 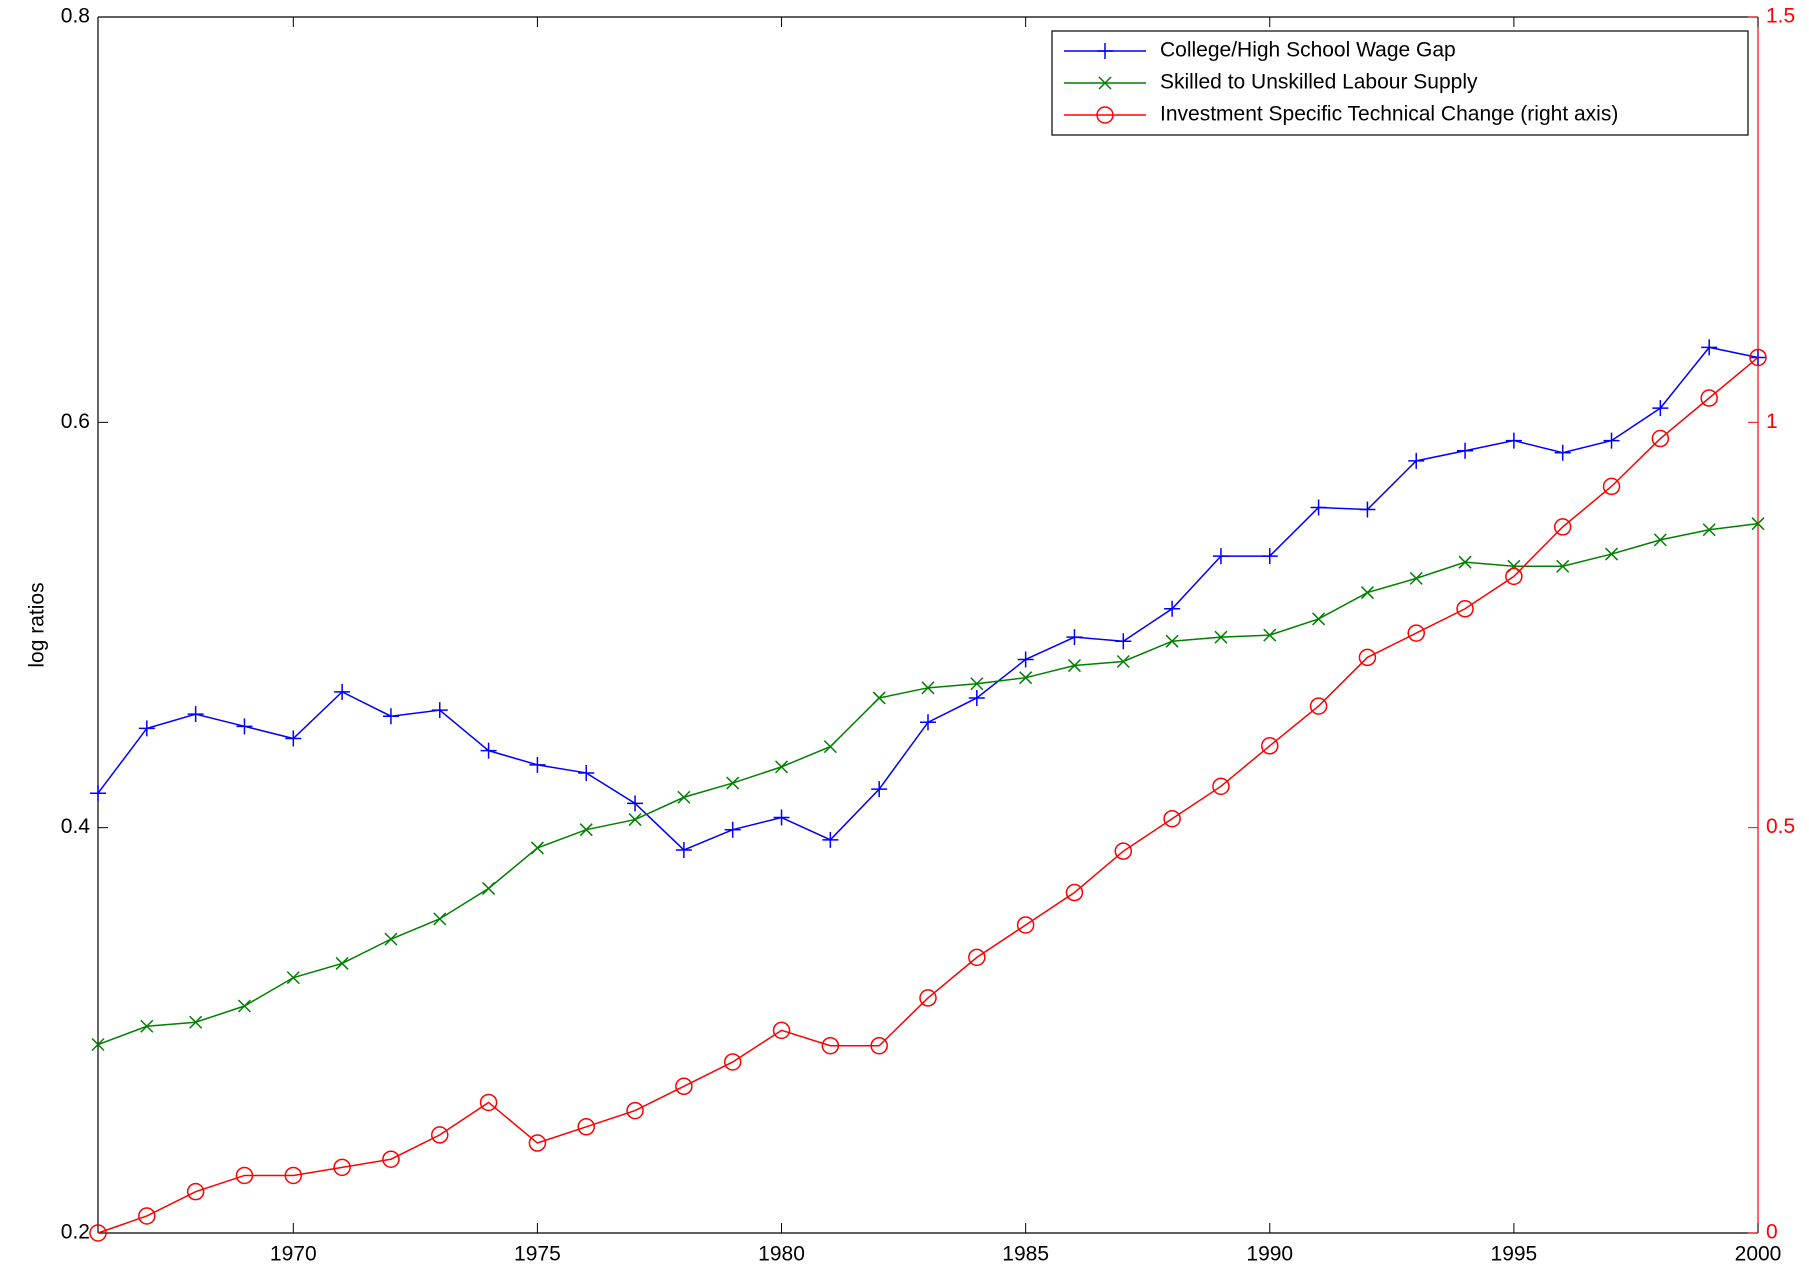 I want to click on legend-label: Skilled to Unskilled Labour Supply, so click(x=1319, y=82).